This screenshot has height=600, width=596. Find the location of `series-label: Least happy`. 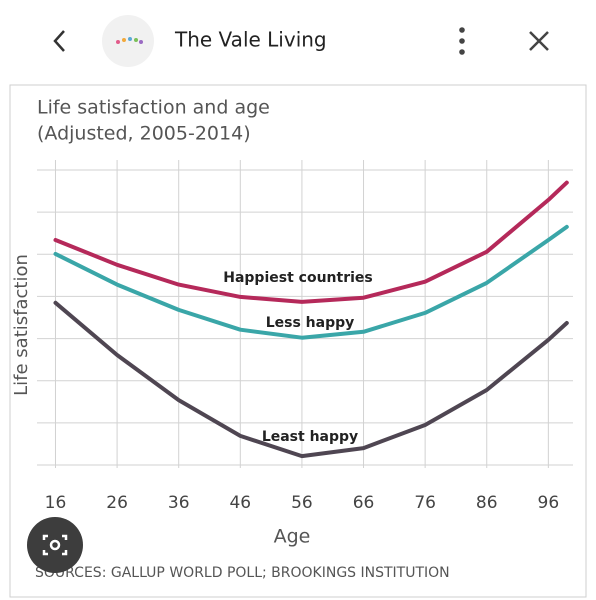

series-label: Least happy is located at coordinates (310, 437).